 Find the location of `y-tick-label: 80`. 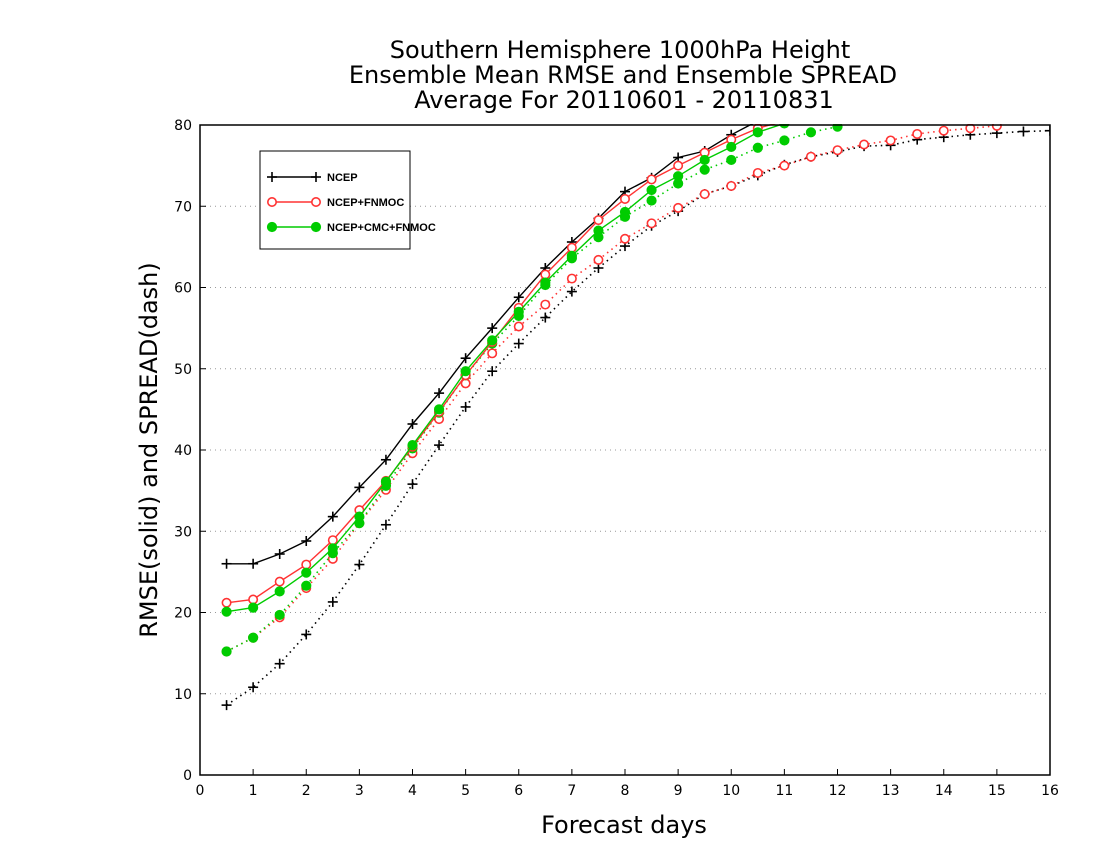

y-tick-label: 80 is located at coordinates (183, 126).